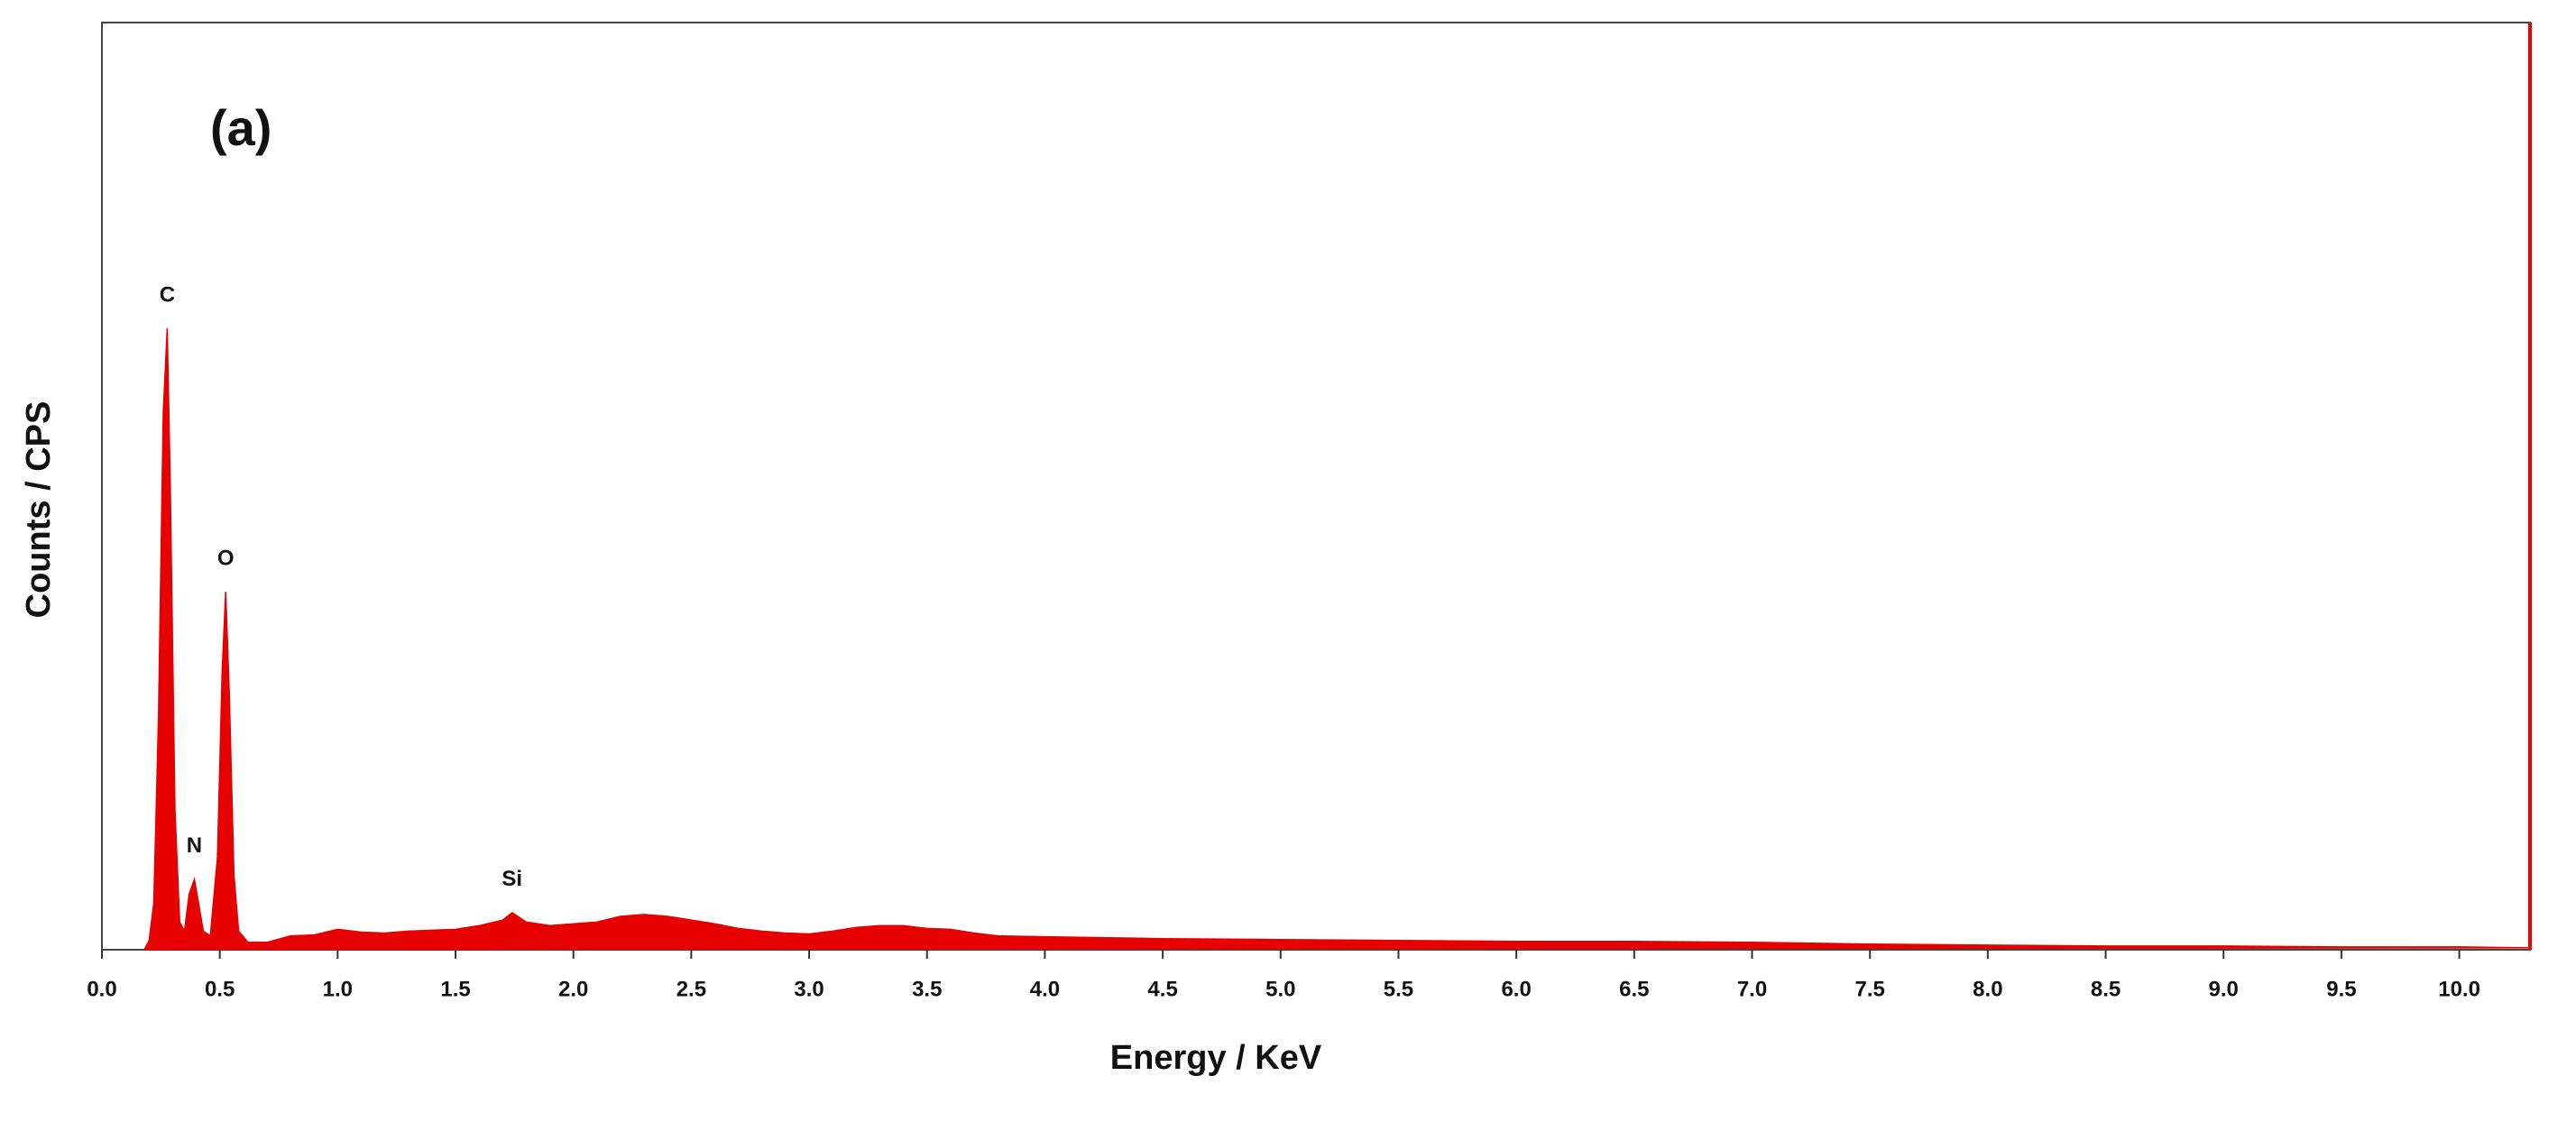 This screenshot has height=1122, width=2576. What do you see at coordinates (809, 989) in the screenshot?
I see `x-tick-label: 3.0` at bounding box center [809, 989].